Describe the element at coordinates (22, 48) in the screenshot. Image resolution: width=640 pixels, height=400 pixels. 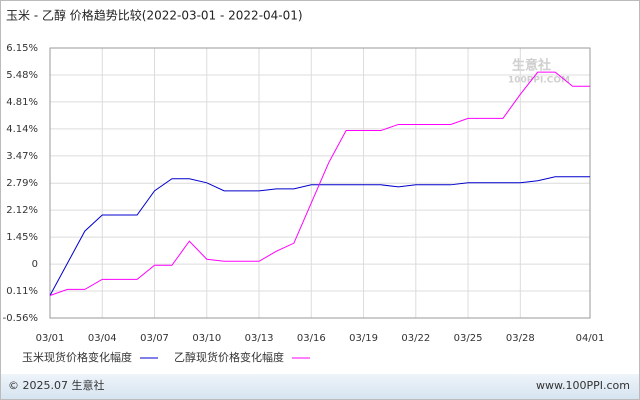
I see `y-tick-label: 6.15%` at that location.